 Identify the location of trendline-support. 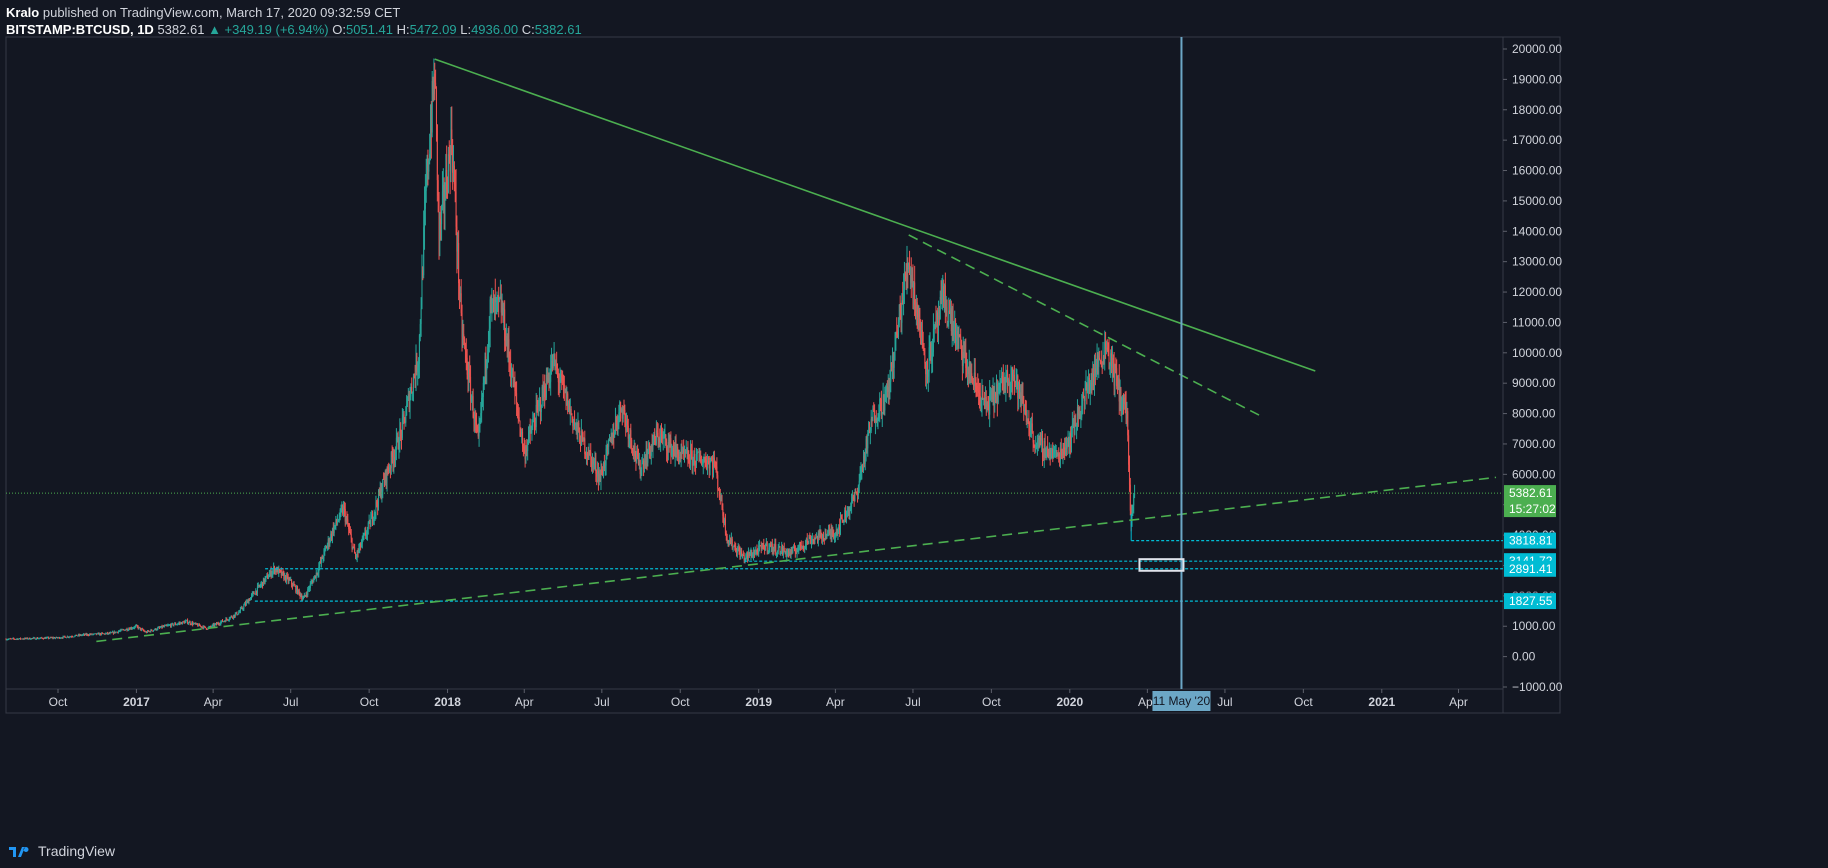
(796, 559).